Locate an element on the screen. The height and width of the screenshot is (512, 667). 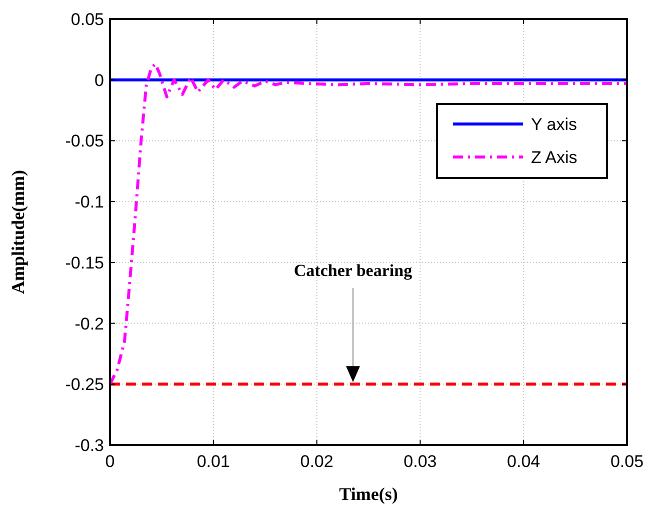
x-tick-label: 0.05 is located at coordinates (627, 461).